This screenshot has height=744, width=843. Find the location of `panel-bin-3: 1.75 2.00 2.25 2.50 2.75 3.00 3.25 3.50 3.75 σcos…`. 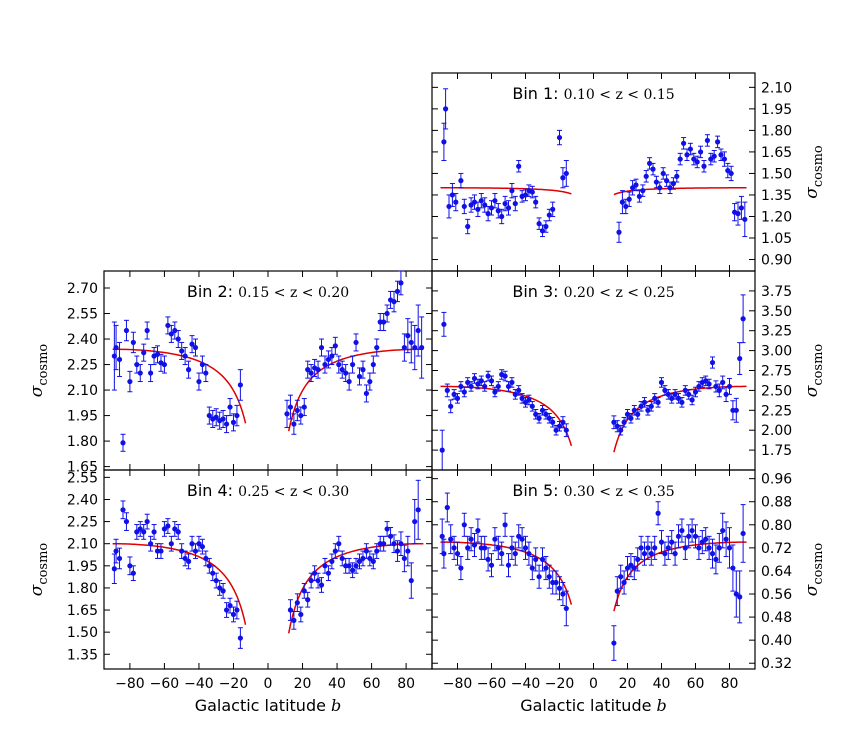

panel-bin-3: 1.75 2.00 2.25 2.50 2.75 3.00 3.25 3.50 3.75 σcos… is located at coordinates (628, 370).